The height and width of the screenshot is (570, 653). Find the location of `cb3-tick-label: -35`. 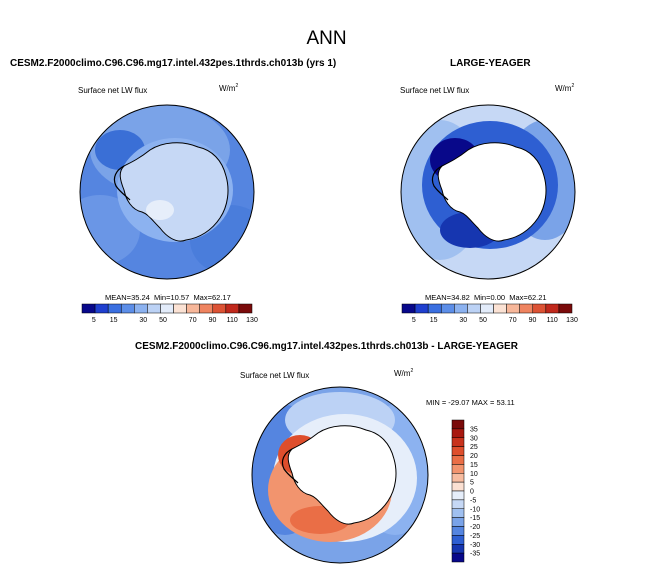

cb3-tick-label: -35 is located at coordinates (475, 554).